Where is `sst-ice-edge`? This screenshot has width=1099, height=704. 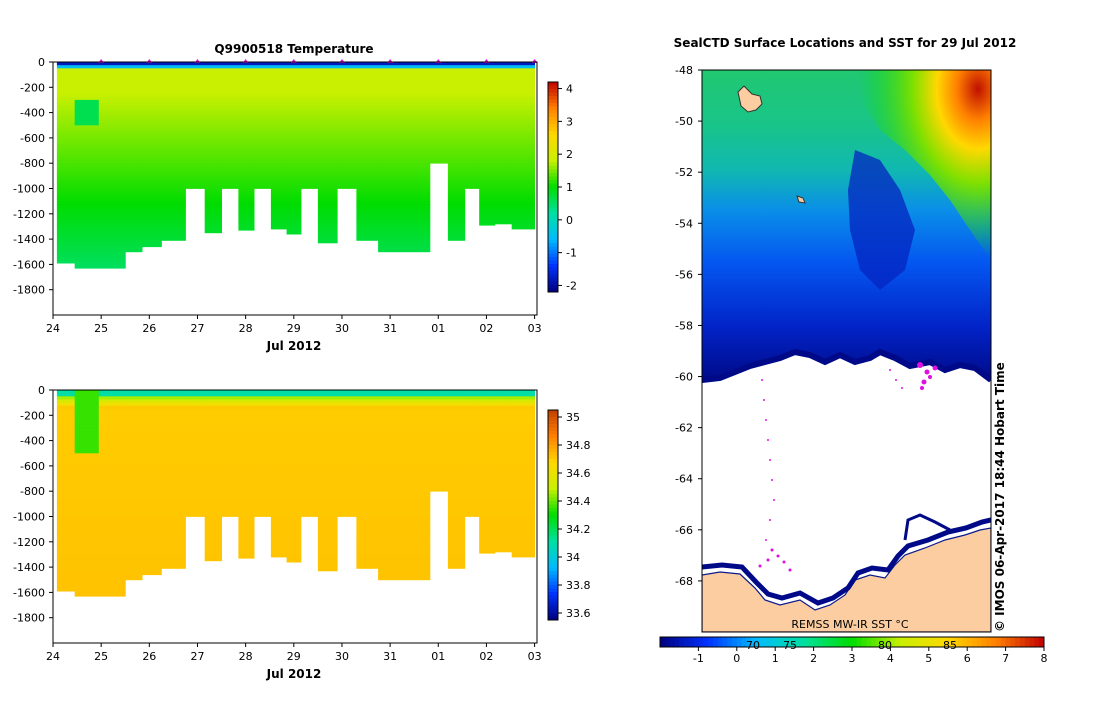 sst-ice-edge is located at coordinates (846, 365).